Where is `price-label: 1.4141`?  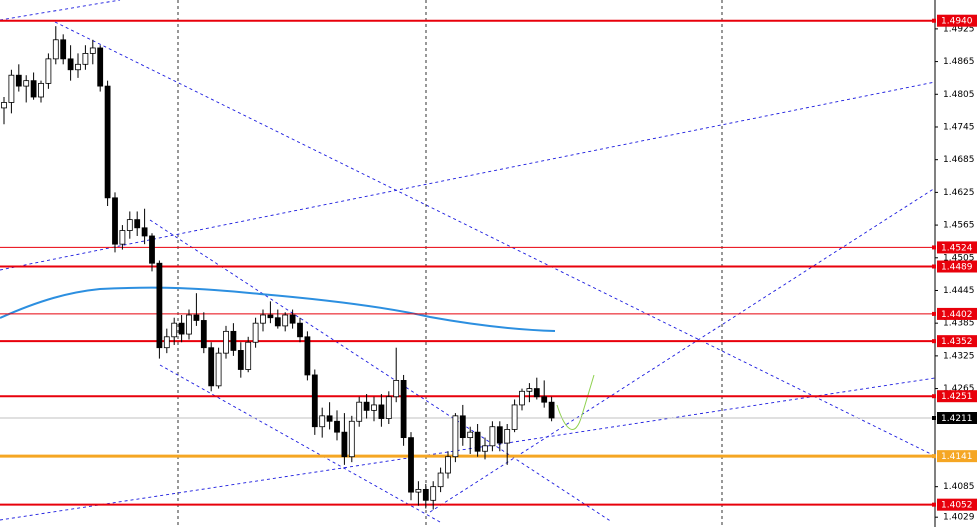 price-label: 1.4141 is located at coordinates (957, 457).